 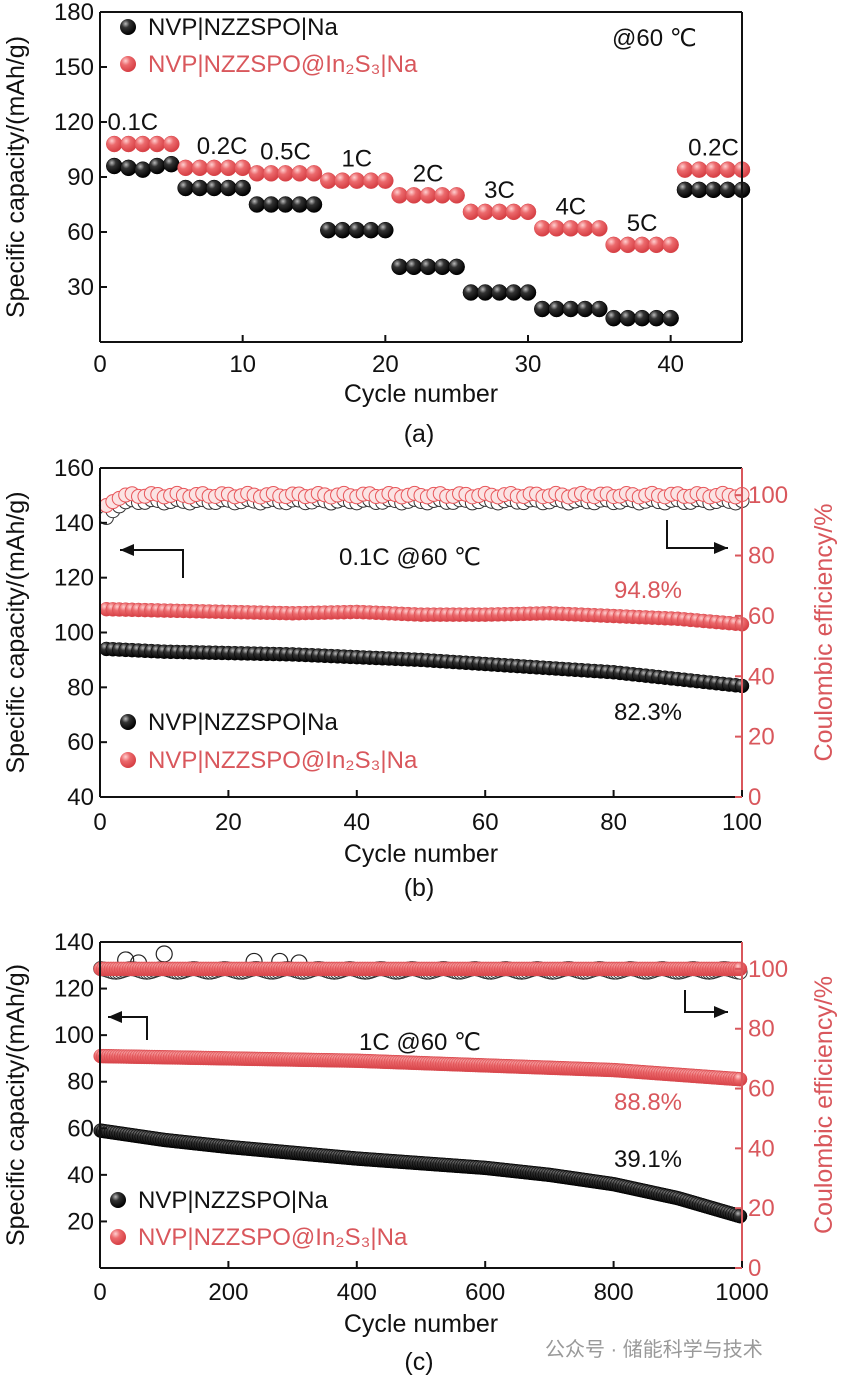 I want to click on outlier-point, so click(x=164, y=954).